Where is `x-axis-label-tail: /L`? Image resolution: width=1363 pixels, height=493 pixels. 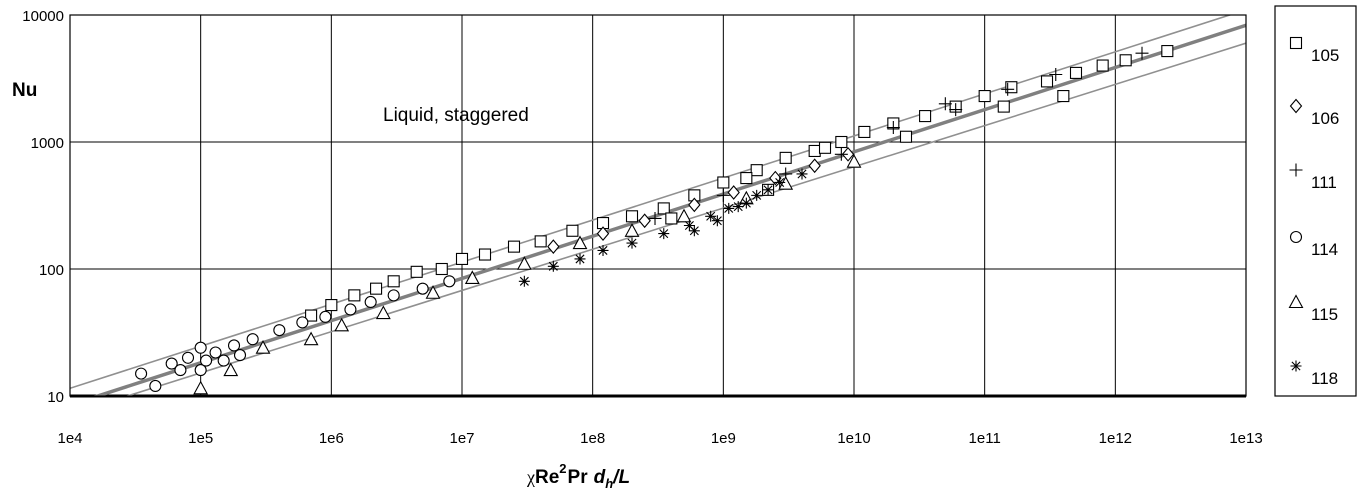
x-axis-label-tail: /L is located at coordinates (621, 477).